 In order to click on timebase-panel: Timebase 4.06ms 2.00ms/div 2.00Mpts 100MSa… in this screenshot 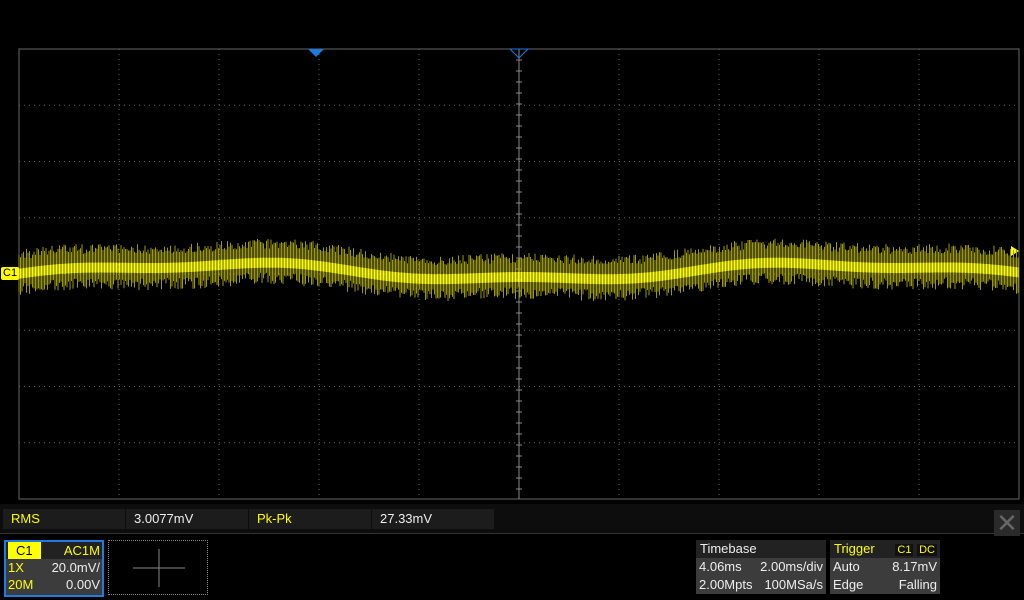, I will do `click(761, 567)`.